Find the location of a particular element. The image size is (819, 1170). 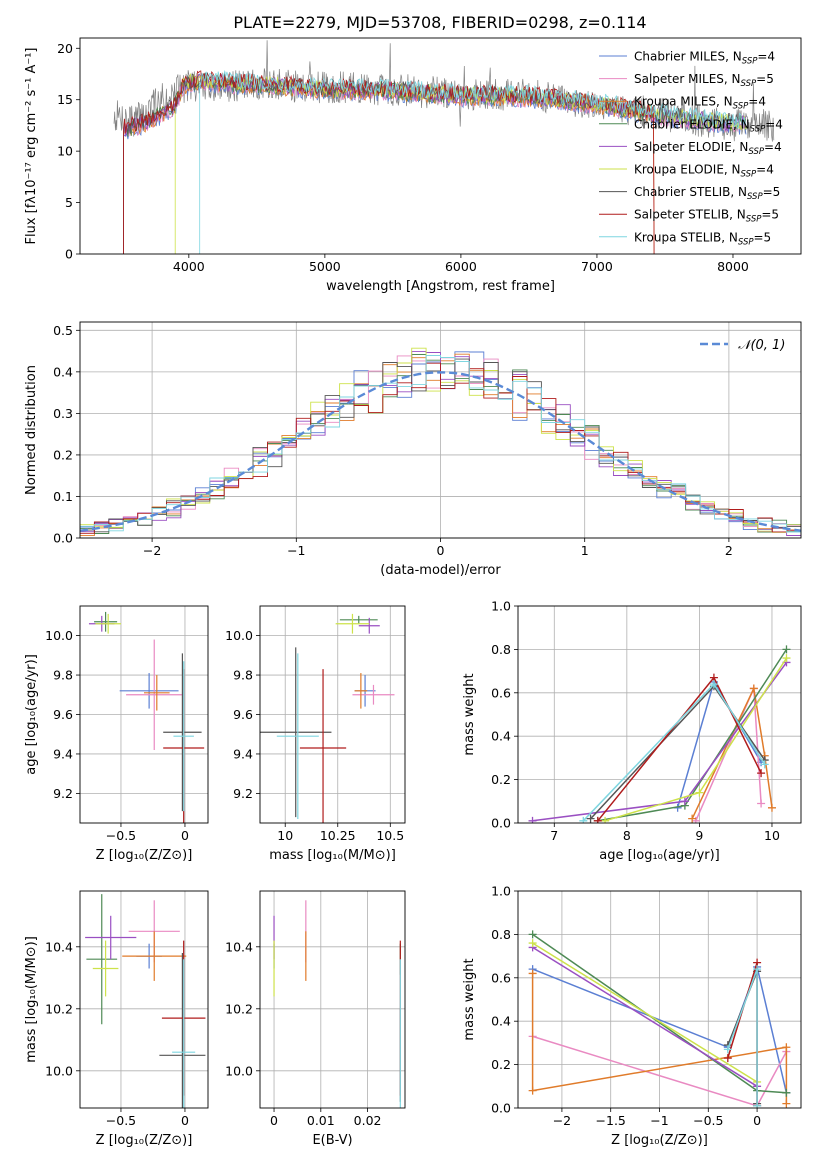

y-tick-label: 0 is located at coordinates (69, 254).